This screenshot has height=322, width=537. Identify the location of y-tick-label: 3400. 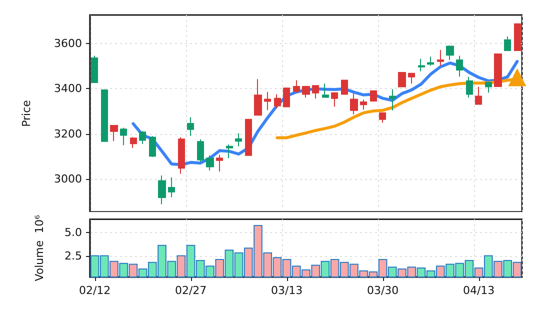
(68, 89).